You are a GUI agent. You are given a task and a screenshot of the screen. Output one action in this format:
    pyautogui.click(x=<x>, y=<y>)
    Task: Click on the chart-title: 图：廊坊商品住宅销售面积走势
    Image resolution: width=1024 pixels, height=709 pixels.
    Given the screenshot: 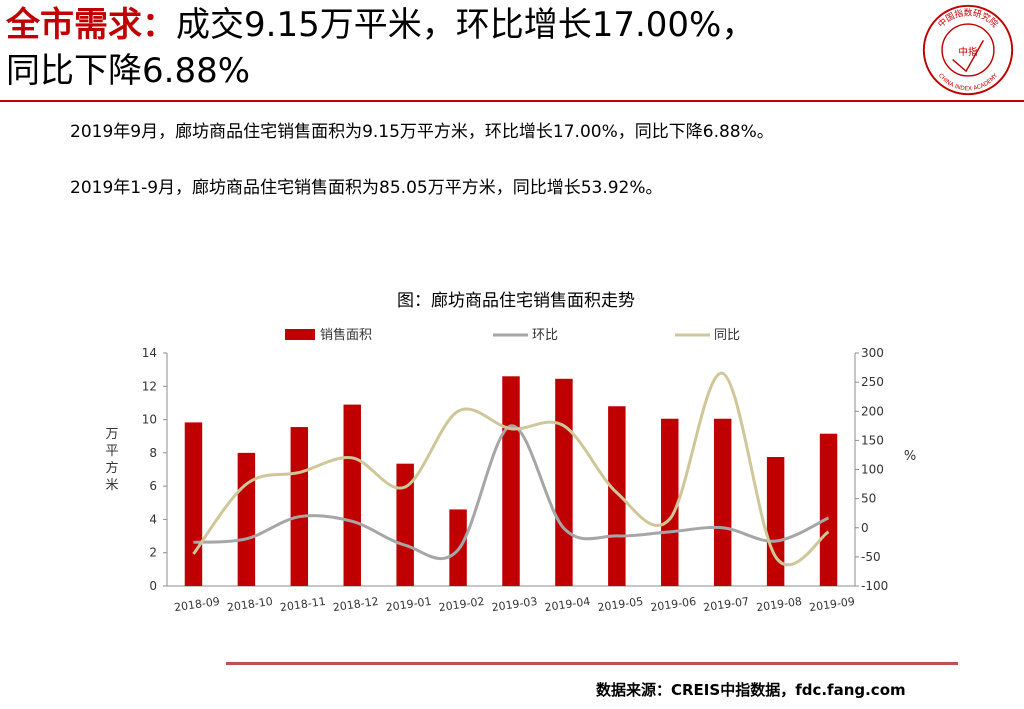 What is the action you would take?
    pyautogui.click(x=516, y=301)
    